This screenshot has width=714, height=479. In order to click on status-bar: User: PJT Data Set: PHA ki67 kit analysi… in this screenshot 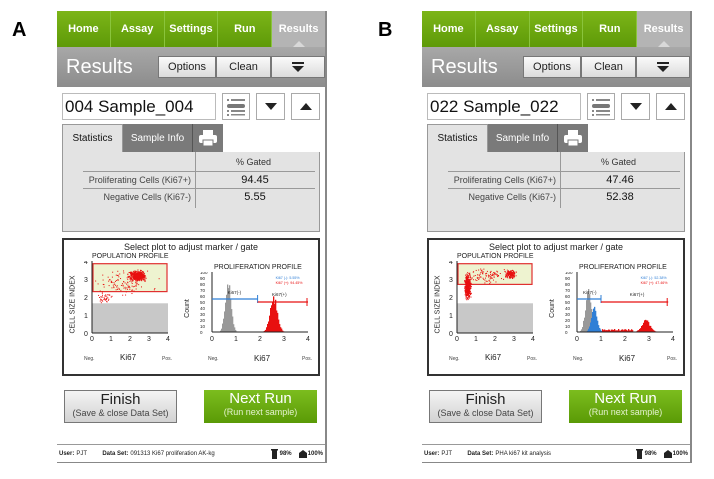, I will do `click(556, 453)`.